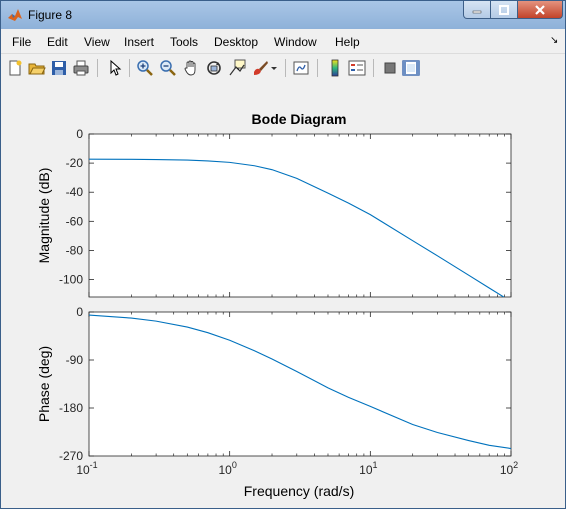 This screenshot has height=509, width=566. I want to click on maximize-button, so click(504, 10).